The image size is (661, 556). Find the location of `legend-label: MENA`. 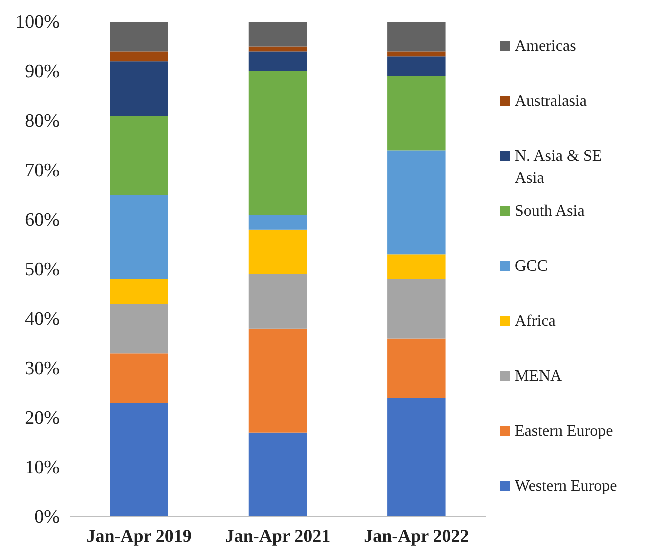

legend-label: MENA is located at coordinates (539, 376).